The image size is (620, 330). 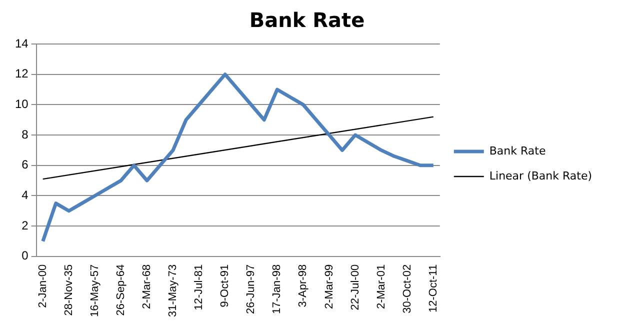 I want to click on y-tick-label: 6, so click(x=25, y=165).